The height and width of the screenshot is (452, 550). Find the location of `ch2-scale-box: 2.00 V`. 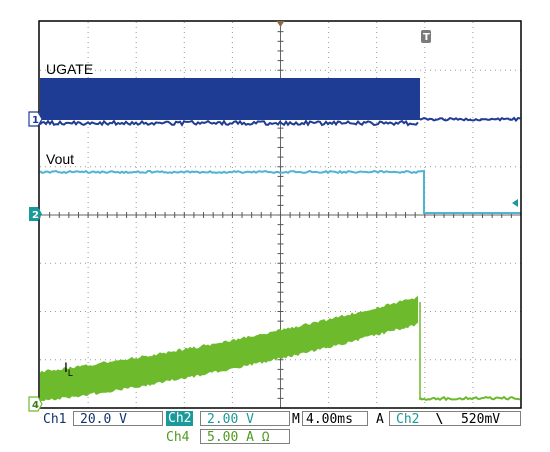

ch2-scale-box: 2.00 V is located at coordinates (245, 418).